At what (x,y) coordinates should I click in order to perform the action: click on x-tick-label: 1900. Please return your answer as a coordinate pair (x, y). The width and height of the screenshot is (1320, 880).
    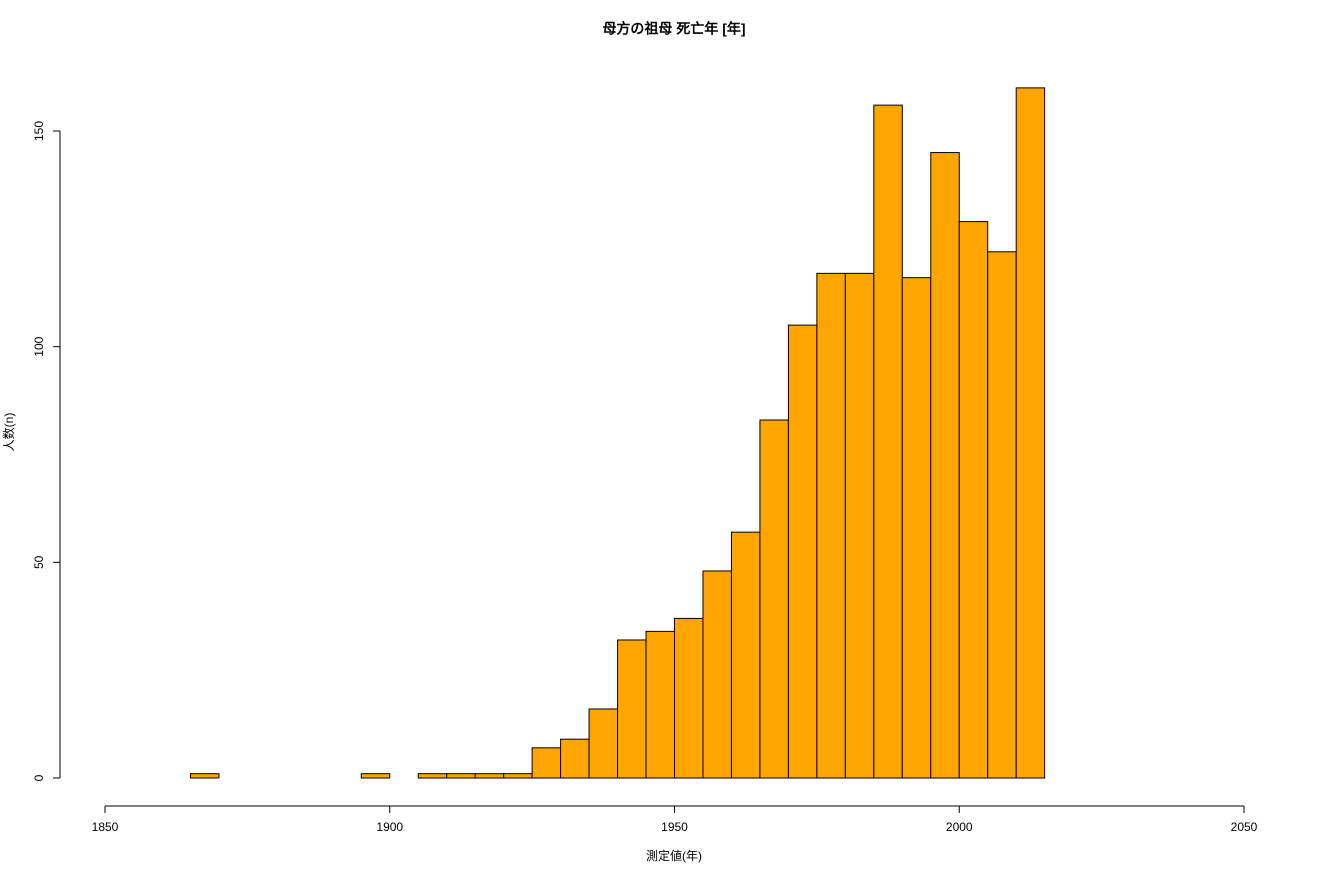
    Looking at the image, I should click on (389, 827).